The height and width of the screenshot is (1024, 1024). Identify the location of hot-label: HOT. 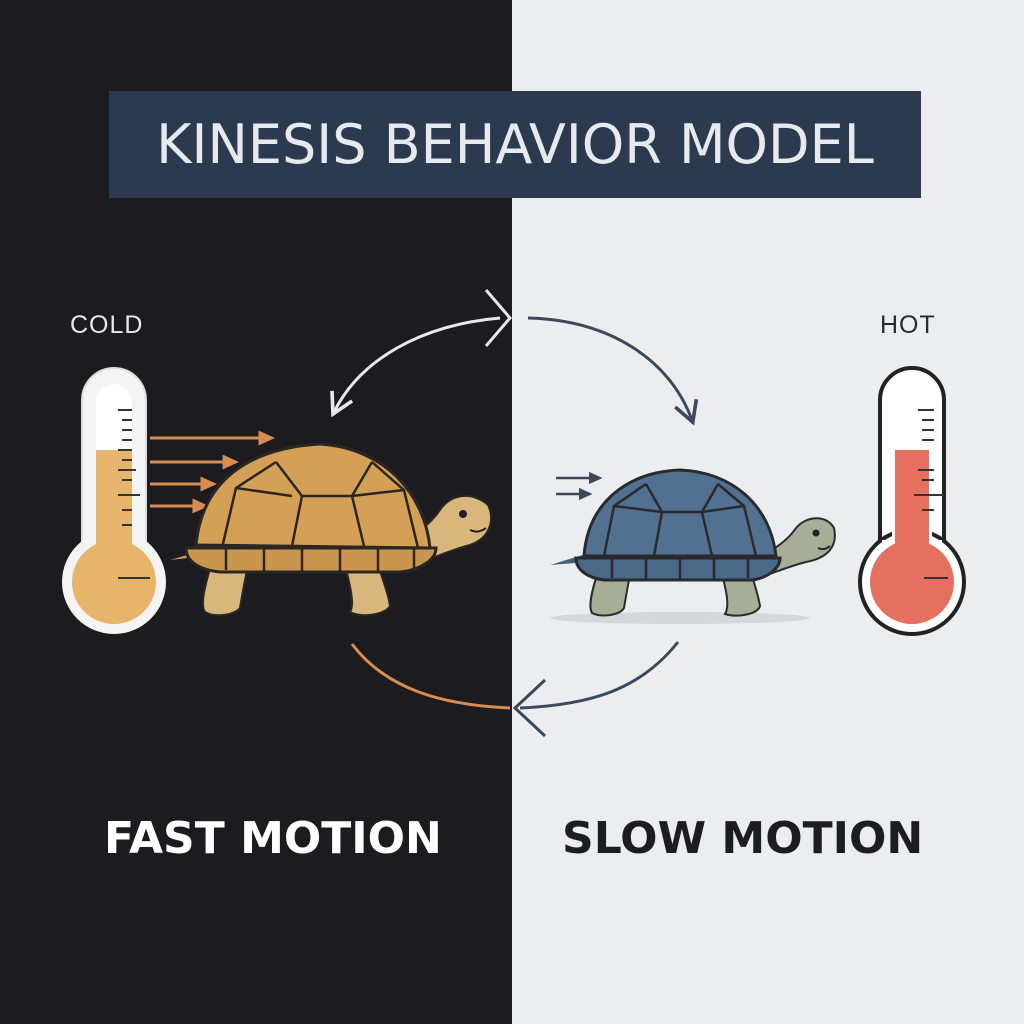
(908, 325).